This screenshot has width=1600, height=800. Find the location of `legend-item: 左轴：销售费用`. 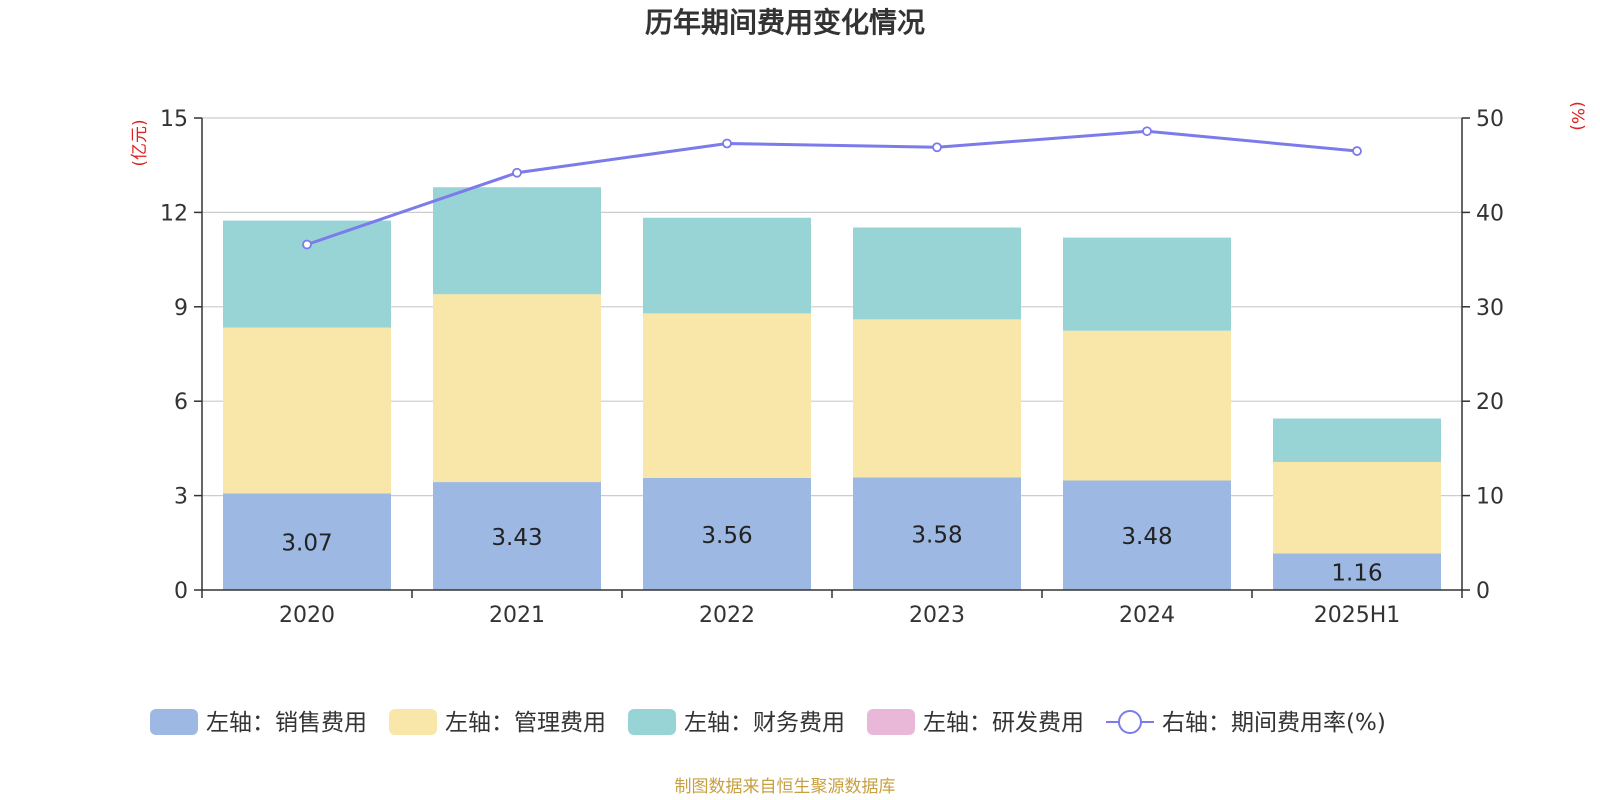

legend-item: 左轴：销售费用 is located at coordinates (258, 722).